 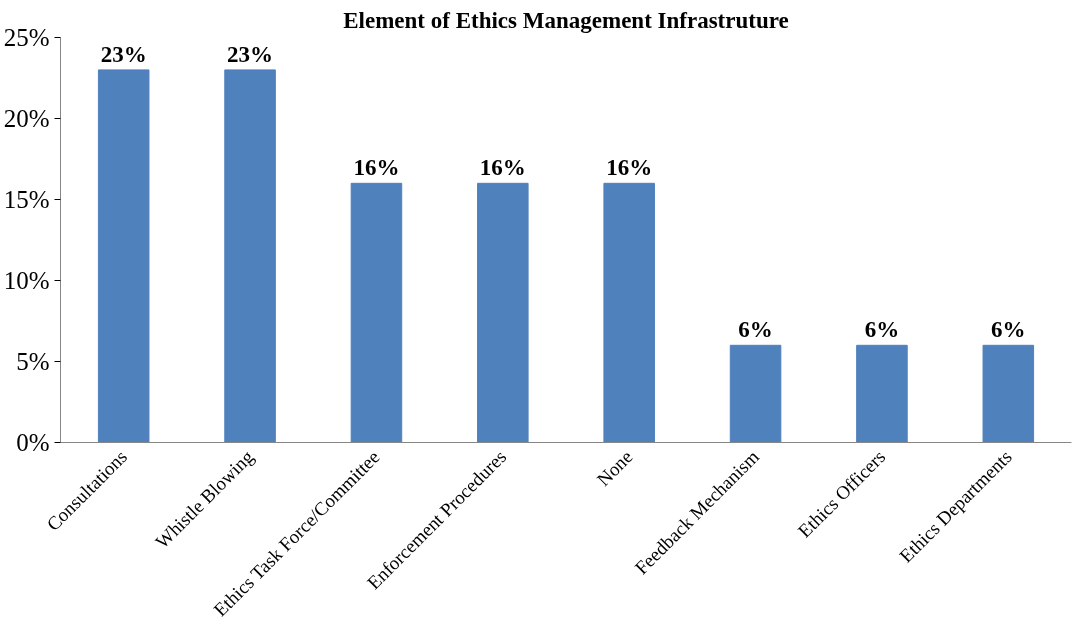 What do you see at coordinates (26, 37) in the screenshot?
I see `y-tick-label: 25%` at bounding box center [26, 37].